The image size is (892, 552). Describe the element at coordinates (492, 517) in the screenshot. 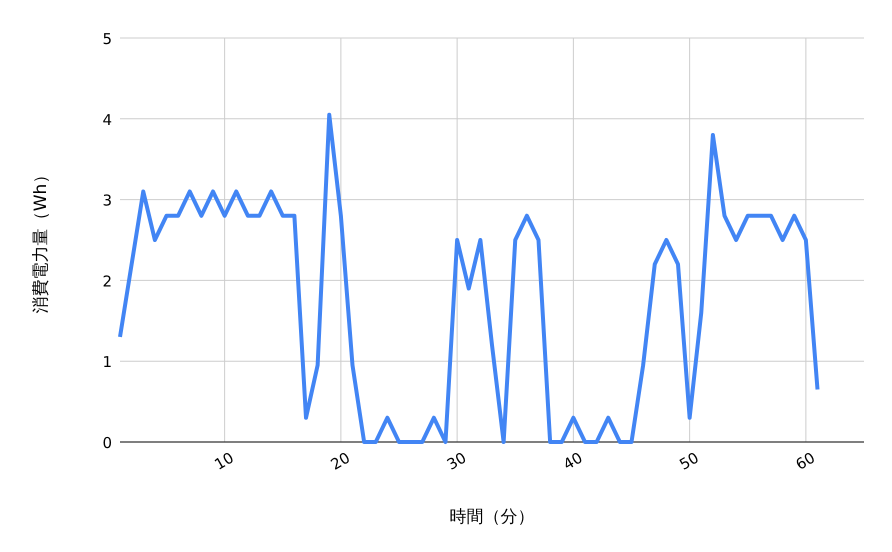

I see `x-axis-title: 時間（分）` at that location.